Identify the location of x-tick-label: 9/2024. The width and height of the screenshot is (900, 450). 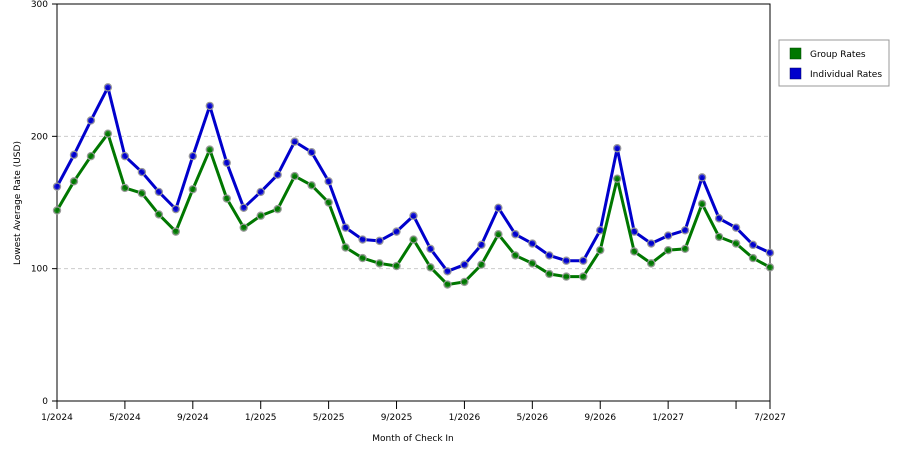
(193, 418).